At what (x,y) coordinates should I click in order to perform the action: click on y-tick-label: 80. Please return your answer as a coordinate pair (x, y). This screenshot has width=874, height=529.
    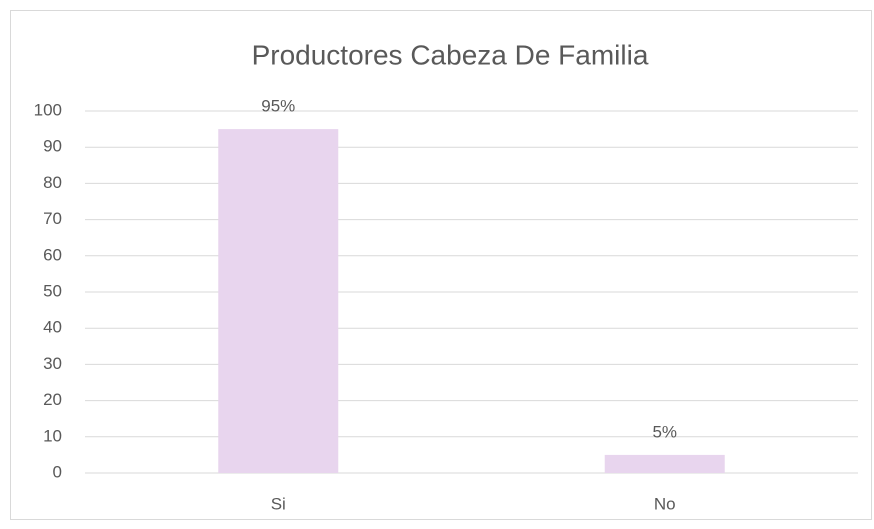
    Looking at the image, I should click on (52, 182).